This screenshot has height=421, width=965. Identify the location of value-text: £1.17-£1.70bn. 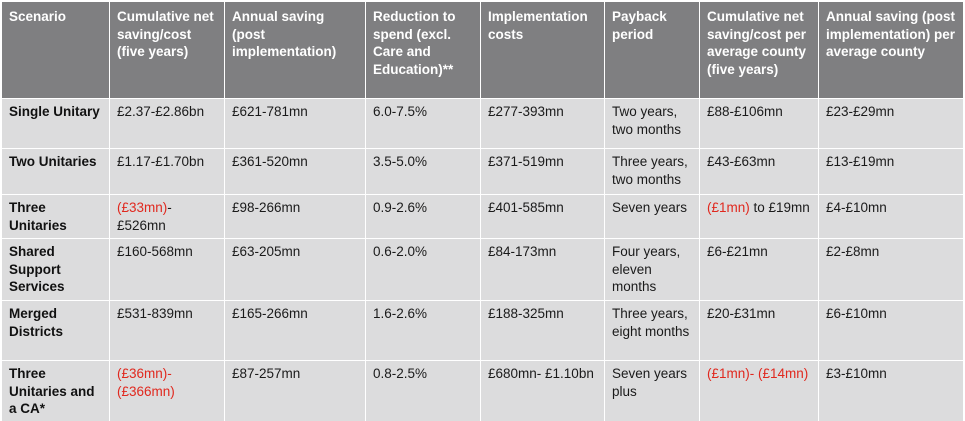
(161, 161).